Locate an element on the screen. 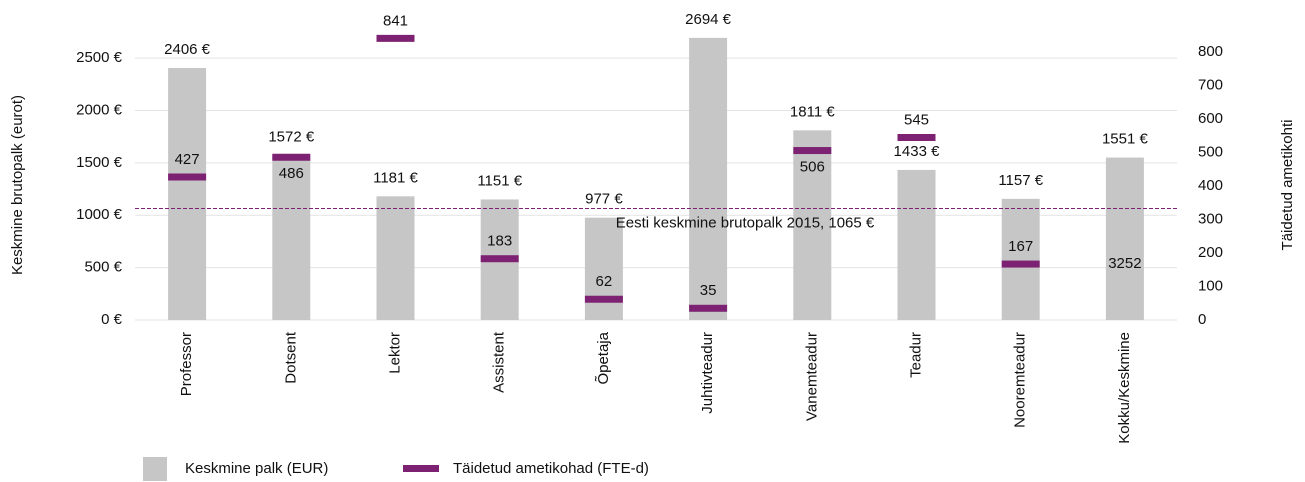 The height and width of the screenshot is (482, 1305). bar-value-label: 2694 € is located at coordinates (708, 19).